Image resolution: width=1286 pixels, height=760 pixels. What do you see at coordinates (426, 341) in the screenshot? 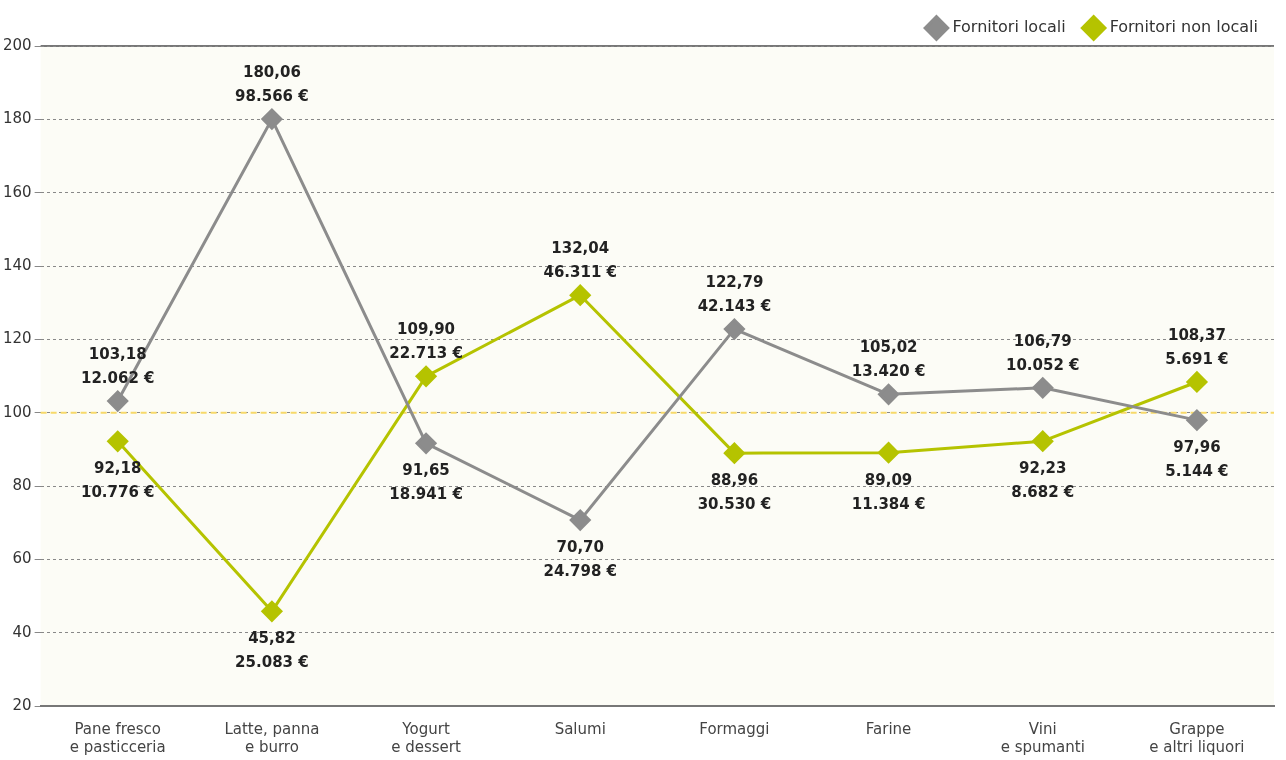
I see `data-label: 109,90 22.713 €` at bounding box center [426, 341].